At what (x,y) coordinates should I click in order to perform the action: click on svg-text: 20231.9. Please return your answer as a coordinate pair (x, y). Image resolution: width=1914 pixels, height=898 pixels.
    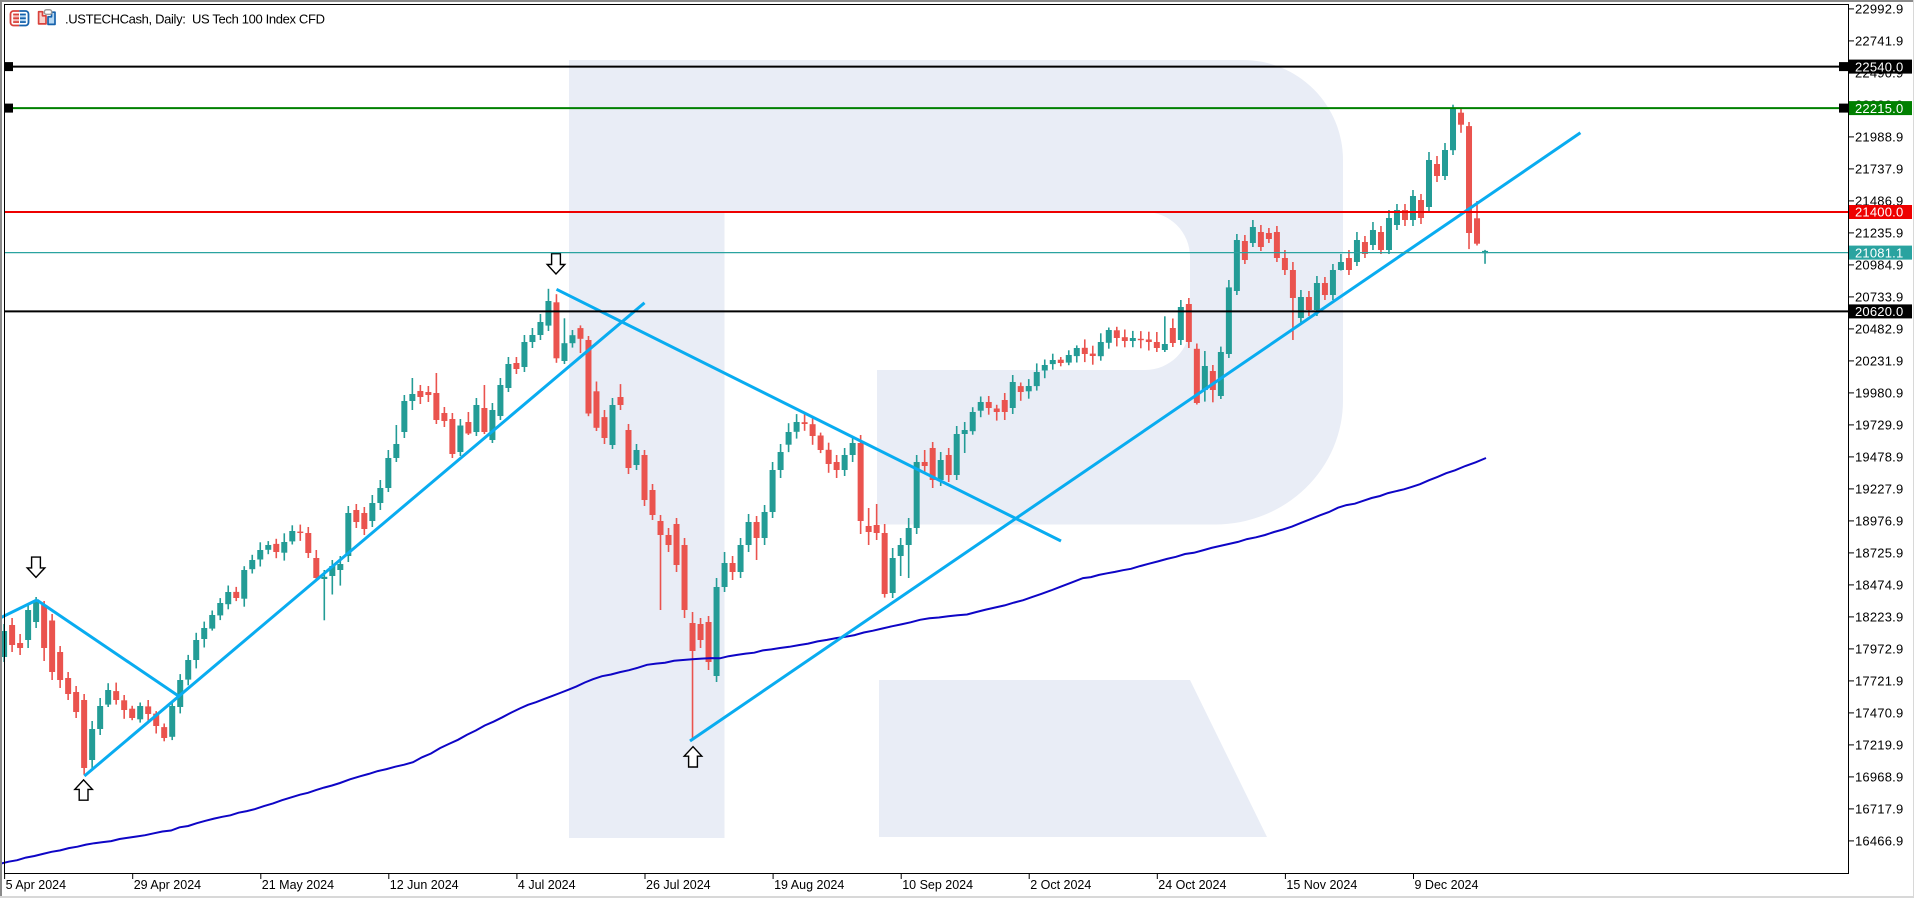
    Looking at the image, I should click on (1879, 360).